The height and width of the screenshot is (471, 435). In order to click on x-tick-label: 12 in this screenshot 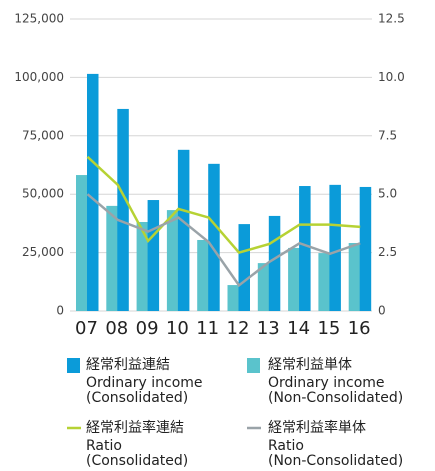, I will do `click(238, 328)`.